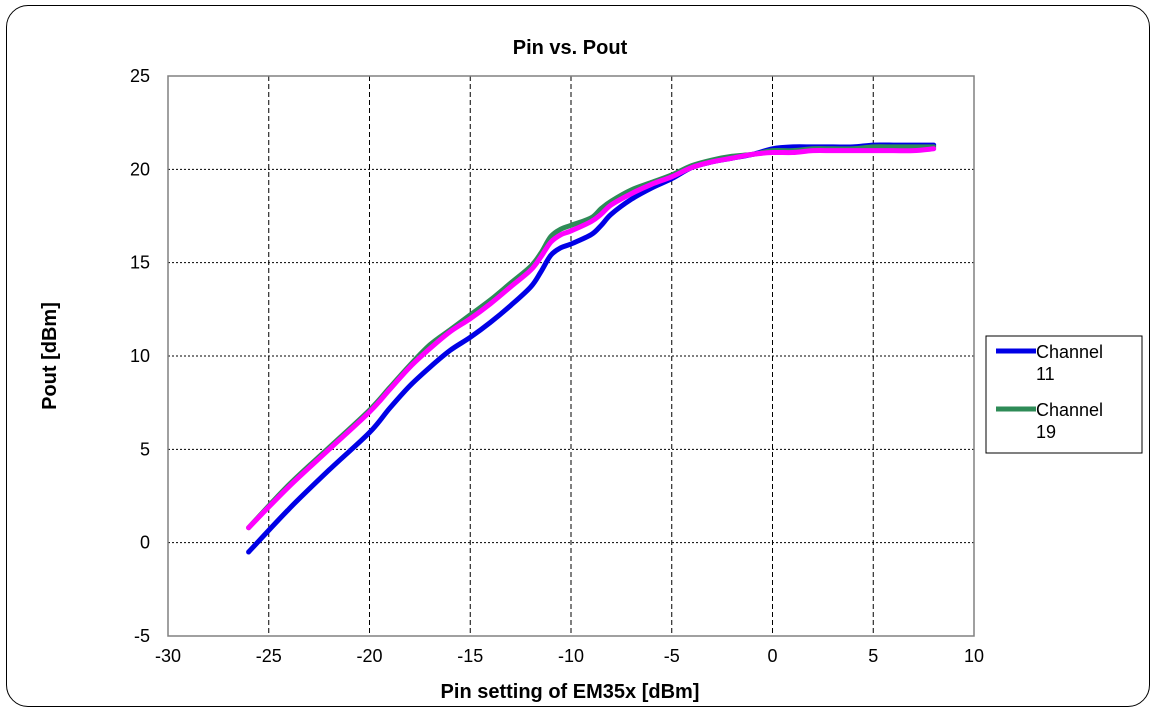  Describe the element at coordinates (50, 356) in the screenshot. I see `y-axis-label: Pout [dBm]` at that location.